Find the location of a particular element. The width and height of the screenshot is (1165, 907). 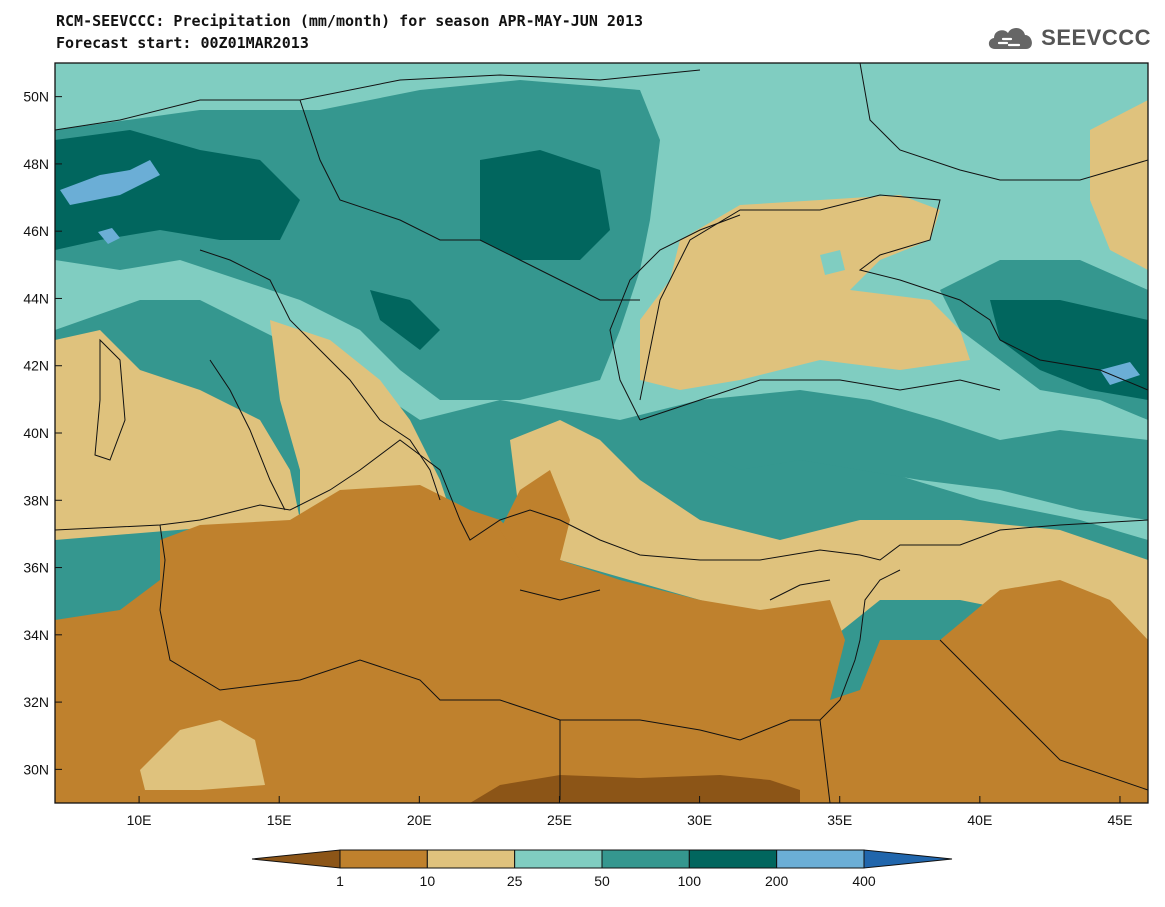

lat-tick-label: 36N is located at coordinates (36, 568).